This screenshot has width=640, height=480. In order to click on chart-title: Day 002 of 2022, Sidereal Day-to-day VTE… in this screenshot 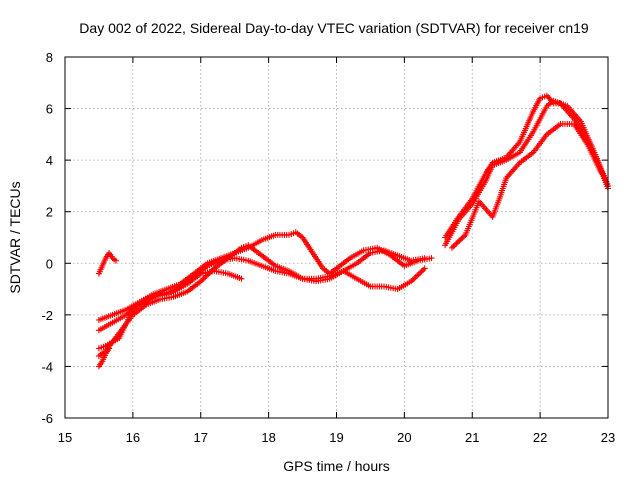, I will do `click(334, 28)`.